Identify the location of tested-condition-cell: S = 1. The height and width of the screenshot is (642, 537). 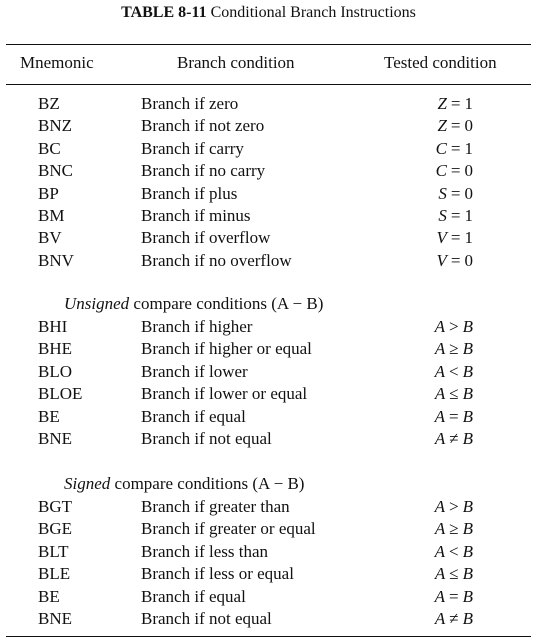
(416, 216).